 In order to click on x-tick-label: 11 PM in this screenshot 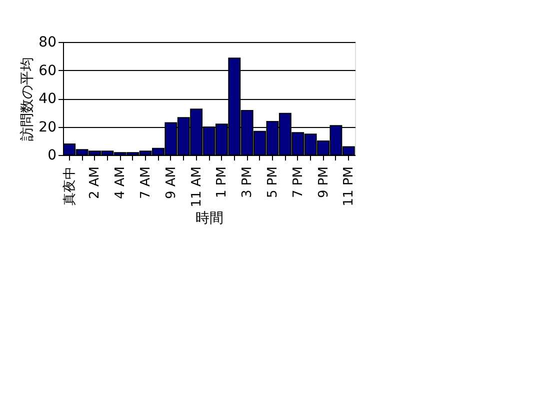, I will do `click(349, 186)`.